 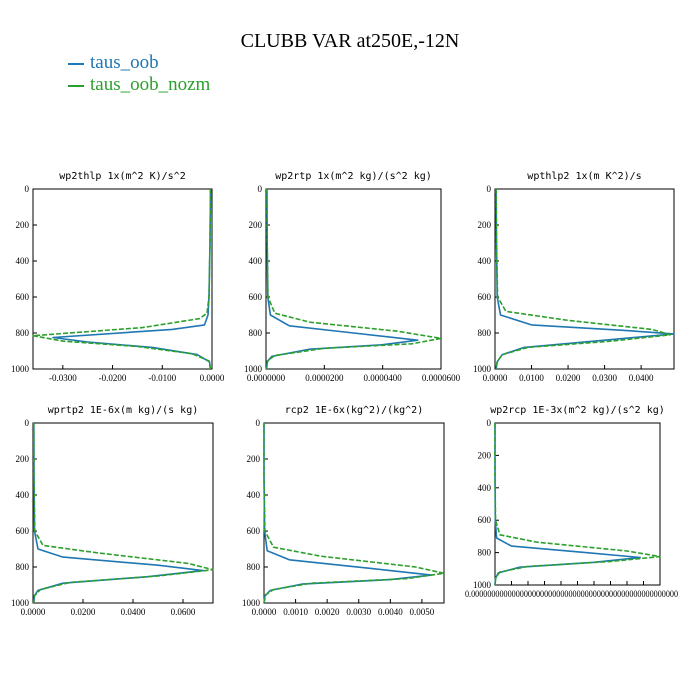 I want to click on panel-title: wp2rtp 1x(m^2 kg)/(s^2 kg), so click(x=353, y=176).